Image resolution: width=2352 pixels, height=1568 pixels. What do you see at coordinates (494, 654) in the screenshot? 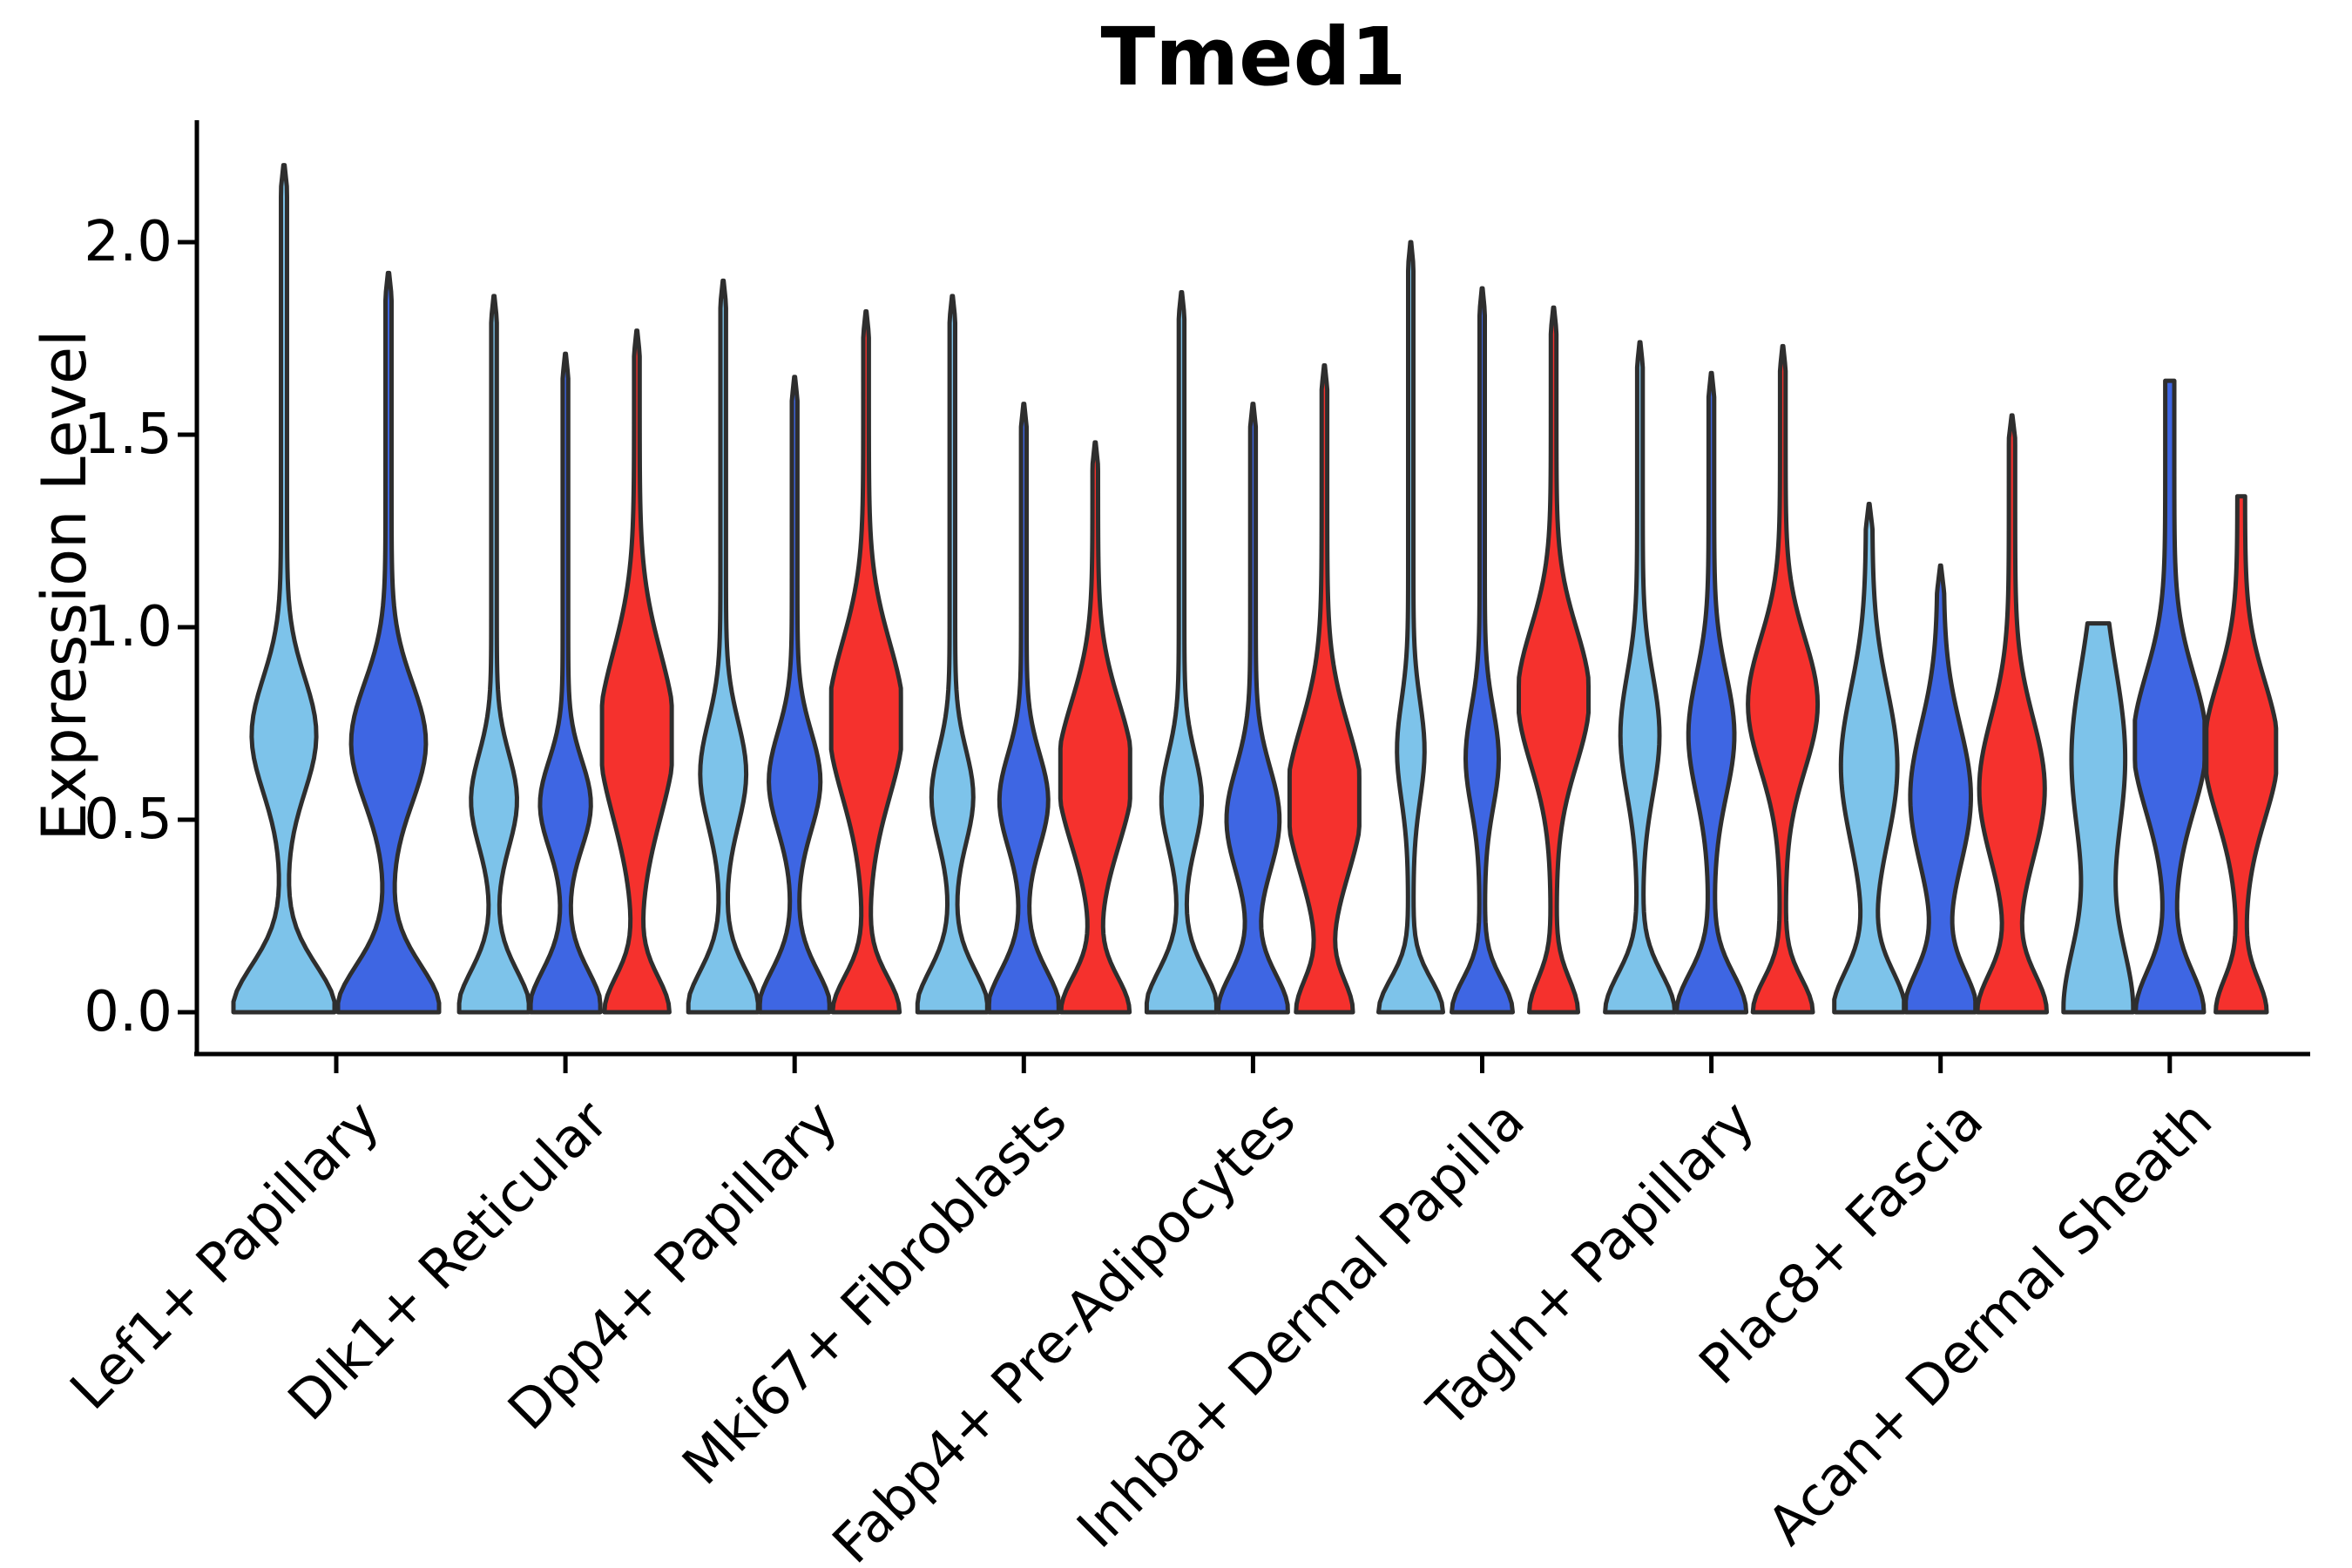
I see `violin-dlk1-reticular-light_blue` at bounding box center [494, 654].